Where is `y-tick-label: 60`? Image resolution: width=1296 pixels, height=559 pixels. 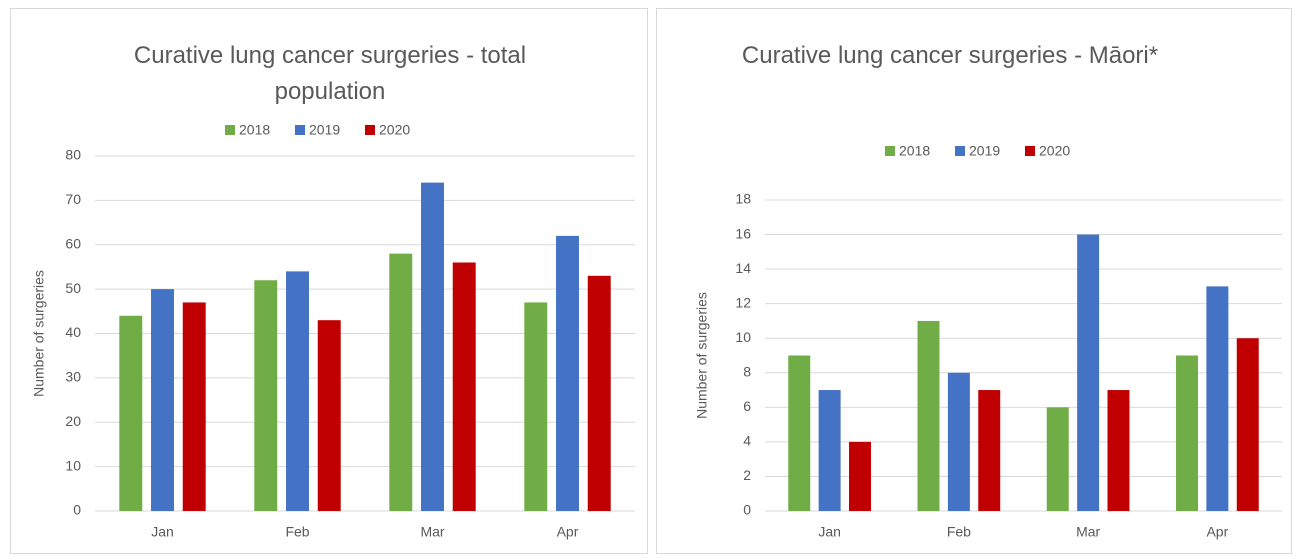
y-tick-label: 60 is located at coordinates (73, 243).